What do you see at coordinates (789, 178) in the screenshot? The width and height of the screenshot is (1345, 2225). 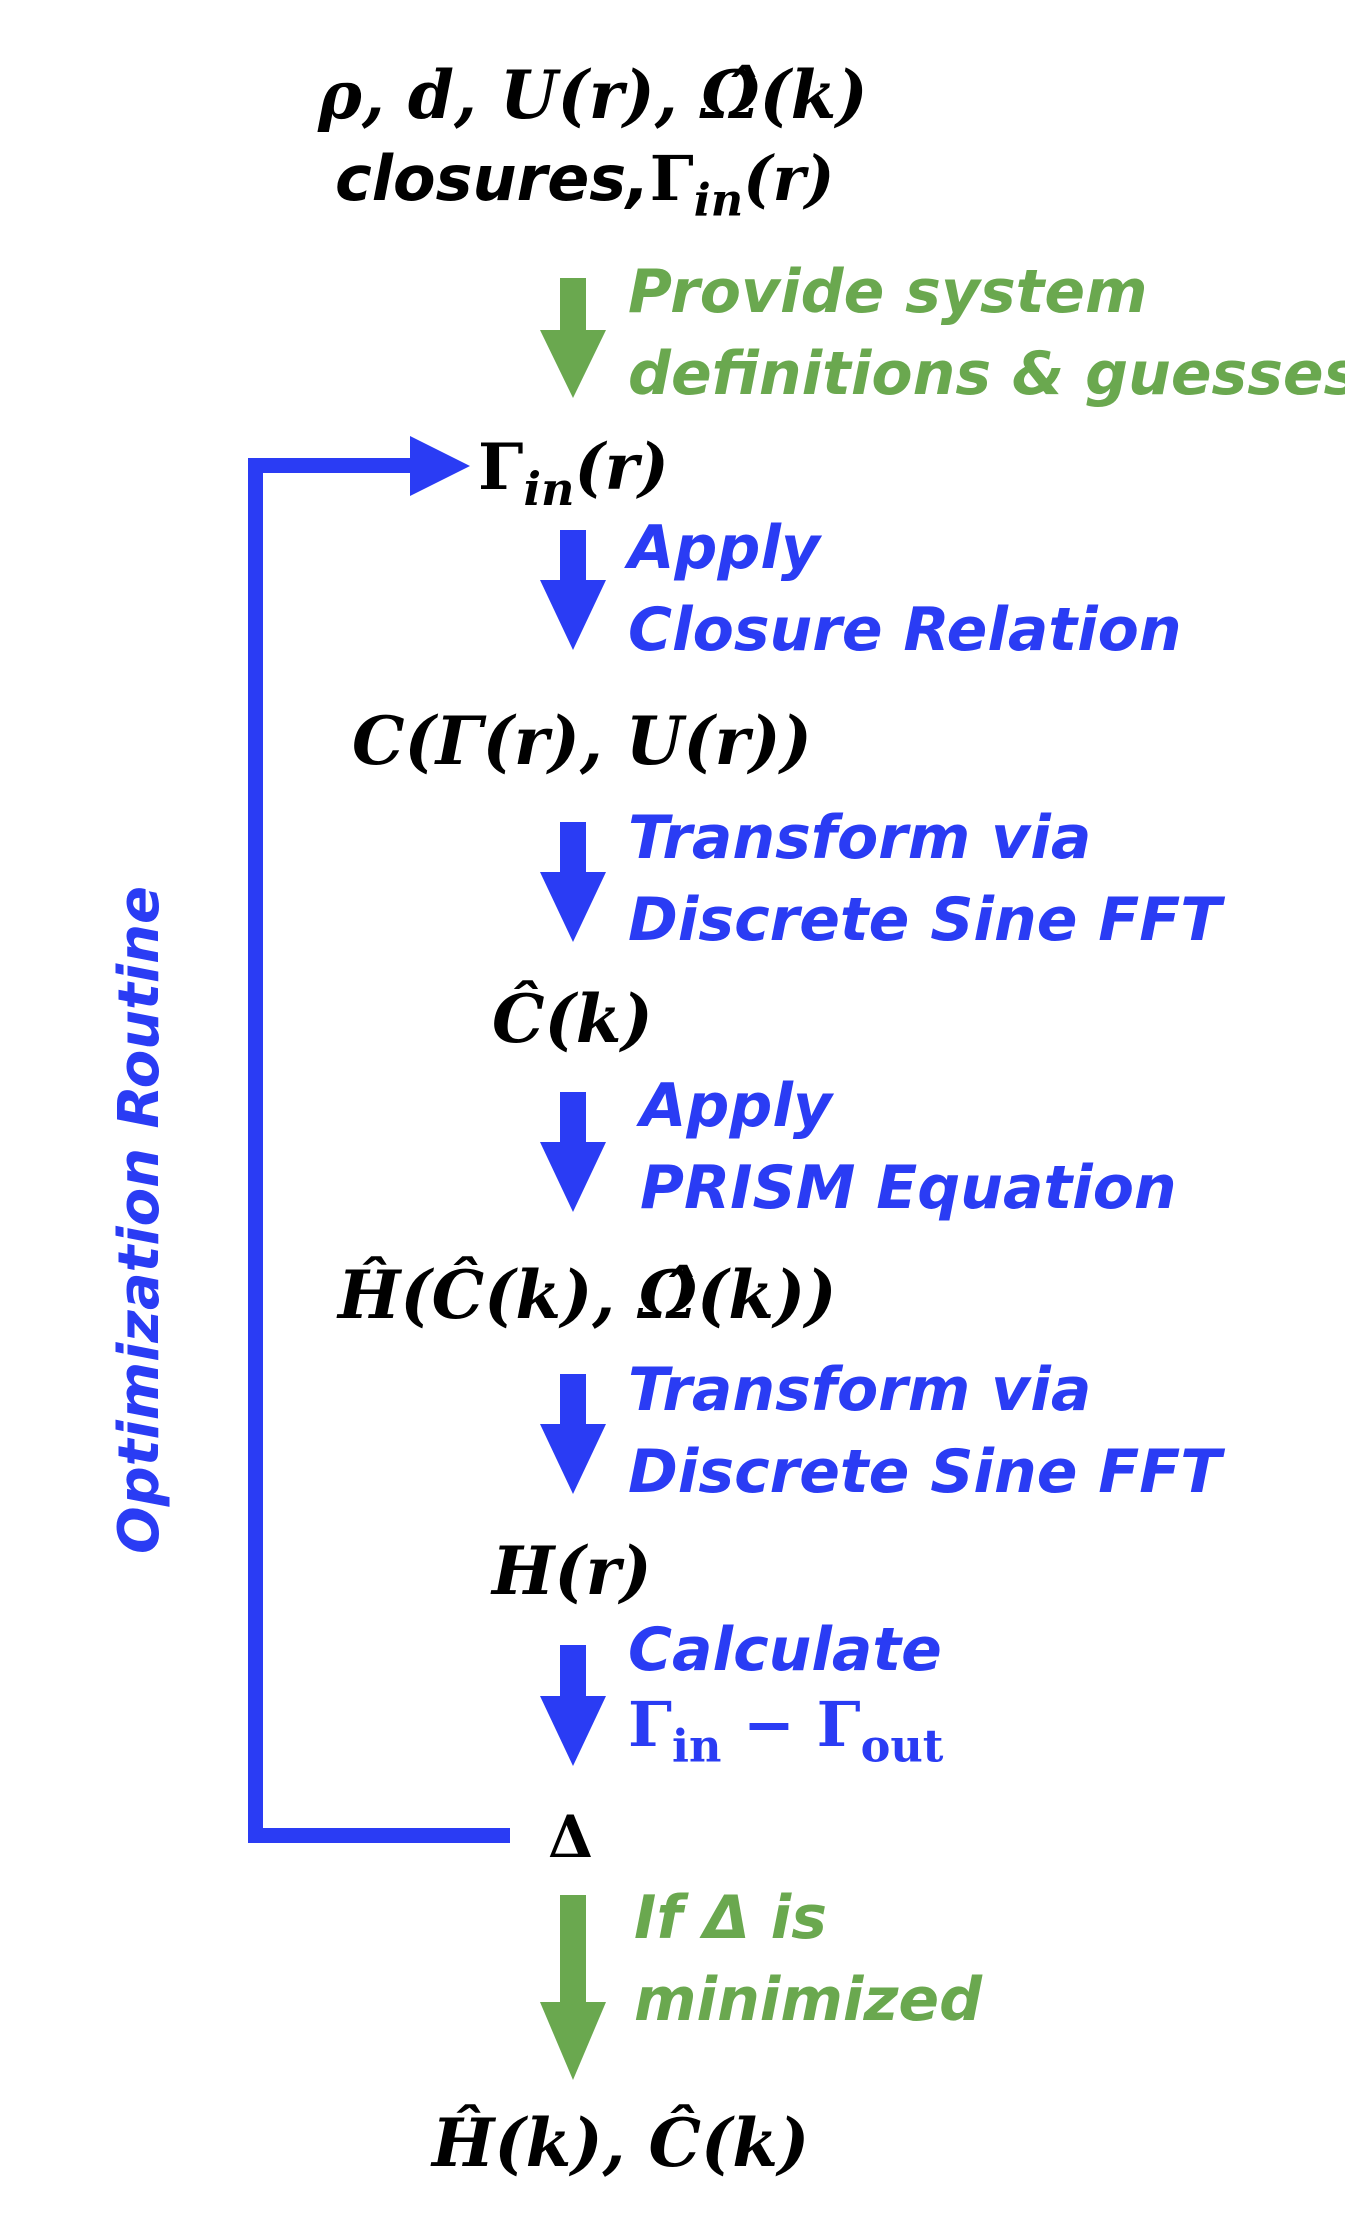 I see `inputs-gamma-arg: (r)` at bounding box center [789, 178].